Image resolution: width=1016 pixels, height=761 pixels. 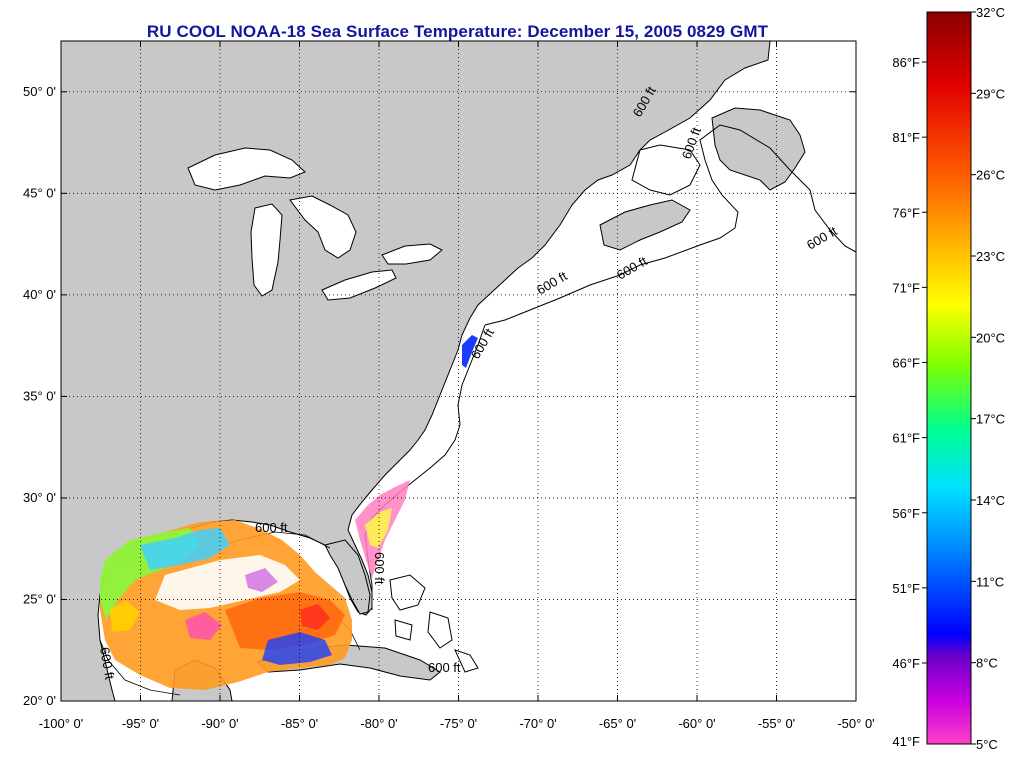 What do you see at coordinates (359, 285) in the screenshot?
I see `lake-erie` at bounding box center [359, 285].